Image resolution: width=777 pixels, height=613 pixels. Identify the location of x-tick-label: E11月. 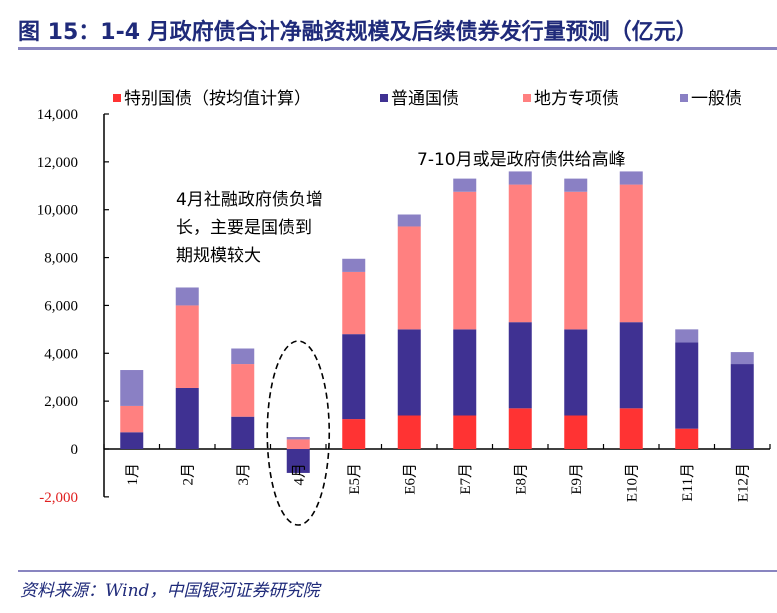
(688, 482).